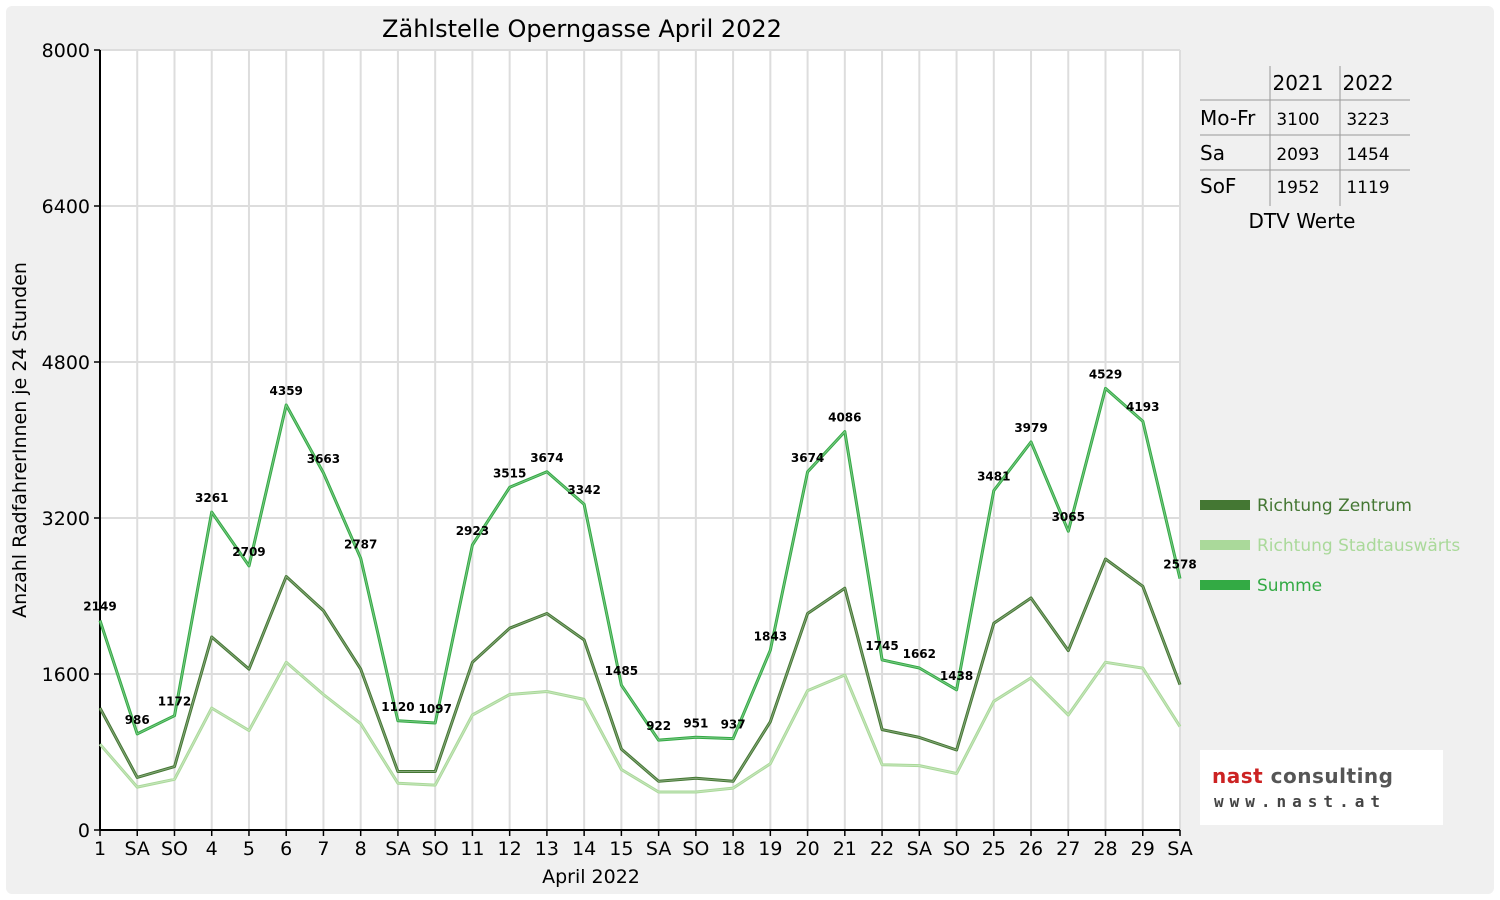  Describe the element at coordinates (1302, 221) in the screenshot. I see `dtv-caption: DTV Werte` at that location.